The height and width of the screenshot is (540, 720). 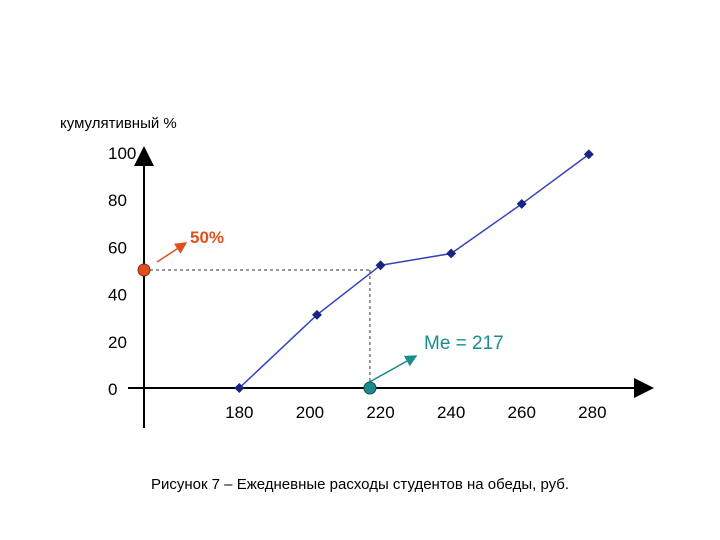 What do you see at coordinates (122, 271) in the screenshot?
I see `y-tick-labels: 0 20 40 60 80 100` at bounding box center [122, 271].